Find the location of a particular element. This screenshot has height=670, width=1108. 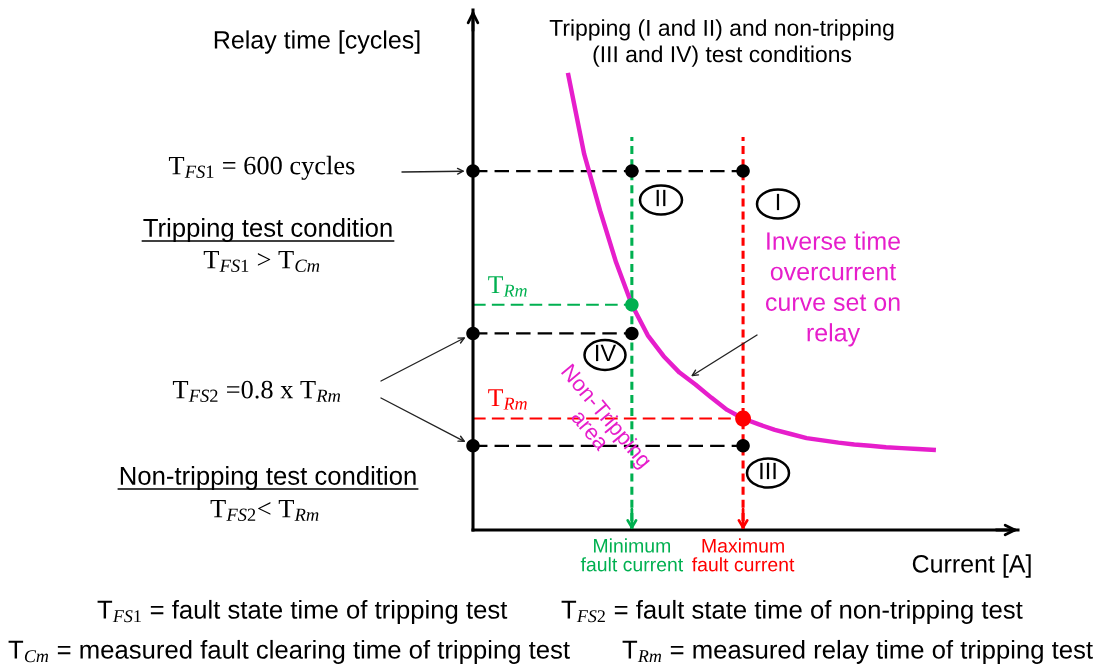

x-axis-title: Current [A] is located at coordinates (971, 566).